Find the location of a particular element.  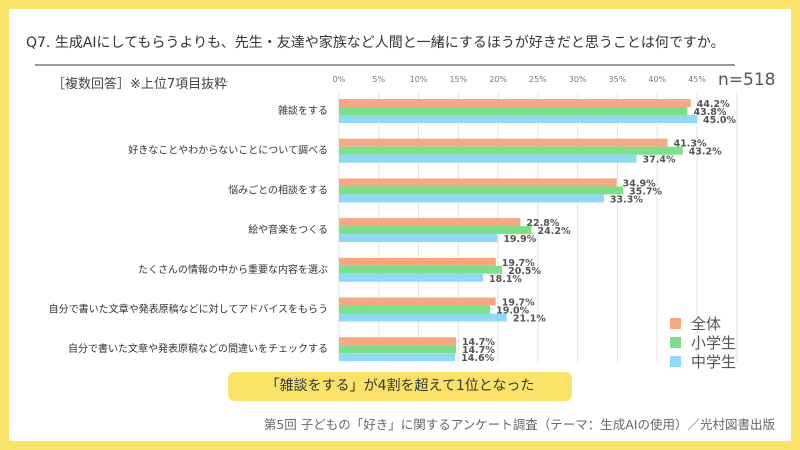

x-tick-label: 10% is located at coordinates (419, 79).